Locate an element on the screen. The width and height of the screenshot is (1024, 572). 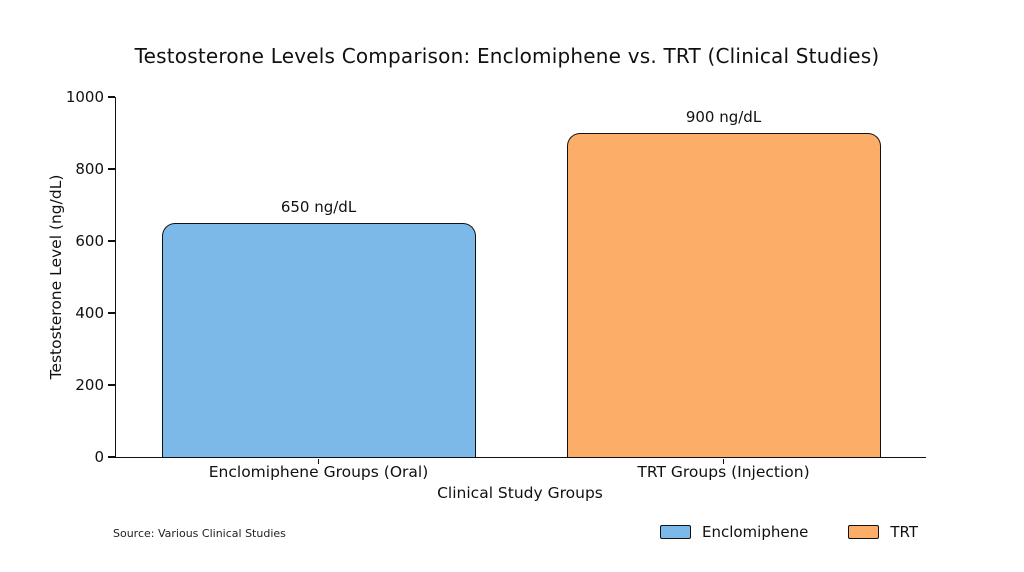
legend-swatch-enclomiphene is located at coordinates (675, 532).